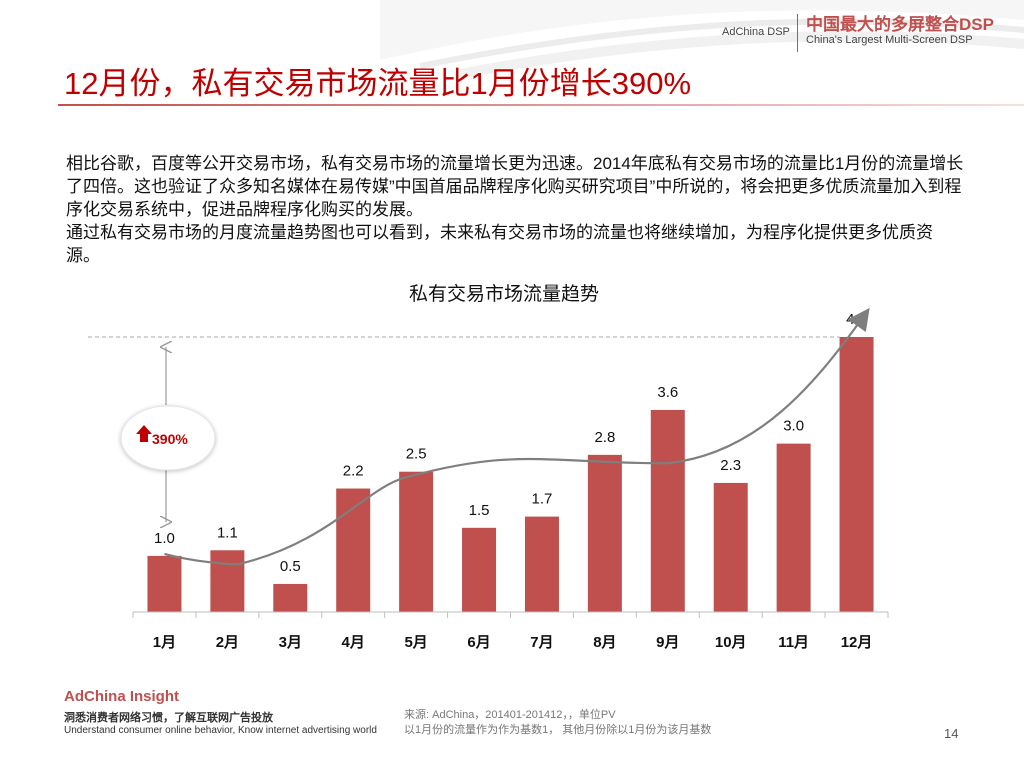  I want to click on annotation-badge, so click(168, 438).